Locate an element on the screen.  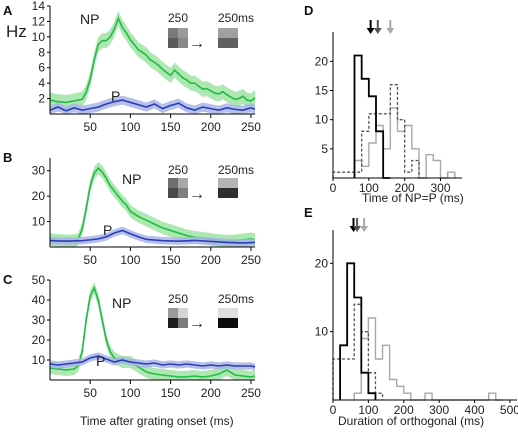
y-tick-label: 8 is located at coordinates (41, 52).